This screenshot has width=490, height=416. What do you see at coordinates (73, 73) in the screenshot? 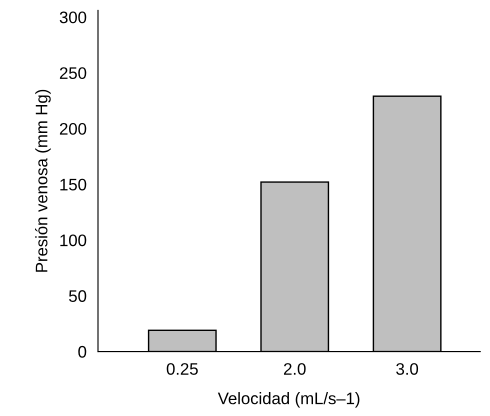
I see `y-tick-label: 250` at bounding box center [73, 73].